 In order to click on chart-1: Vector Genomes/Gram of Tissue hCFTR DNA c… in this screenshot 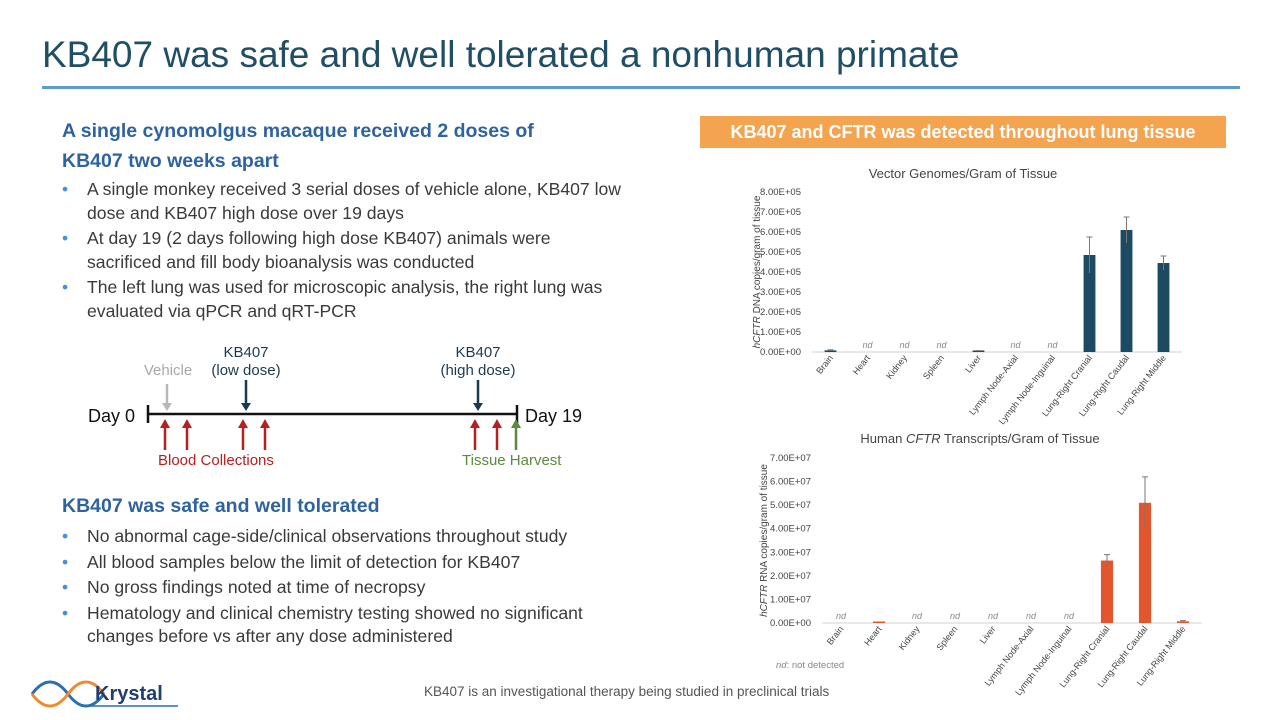, I will do `click(967, 296)`.